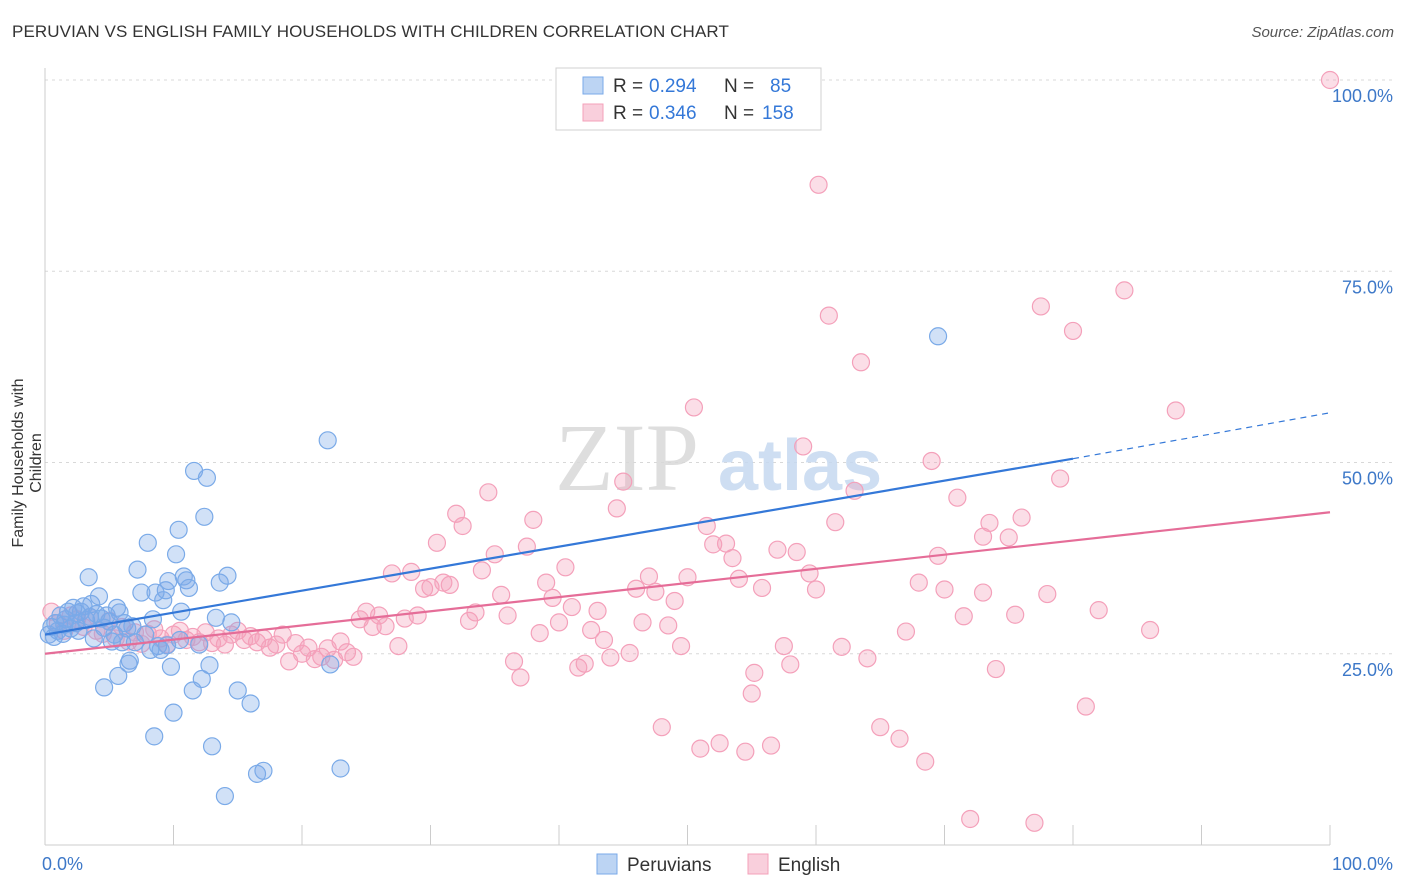  Describe the element at coordinates (1367, 287) in the screenshot. I see `y-tick-label-75: 75.0%` at that location.